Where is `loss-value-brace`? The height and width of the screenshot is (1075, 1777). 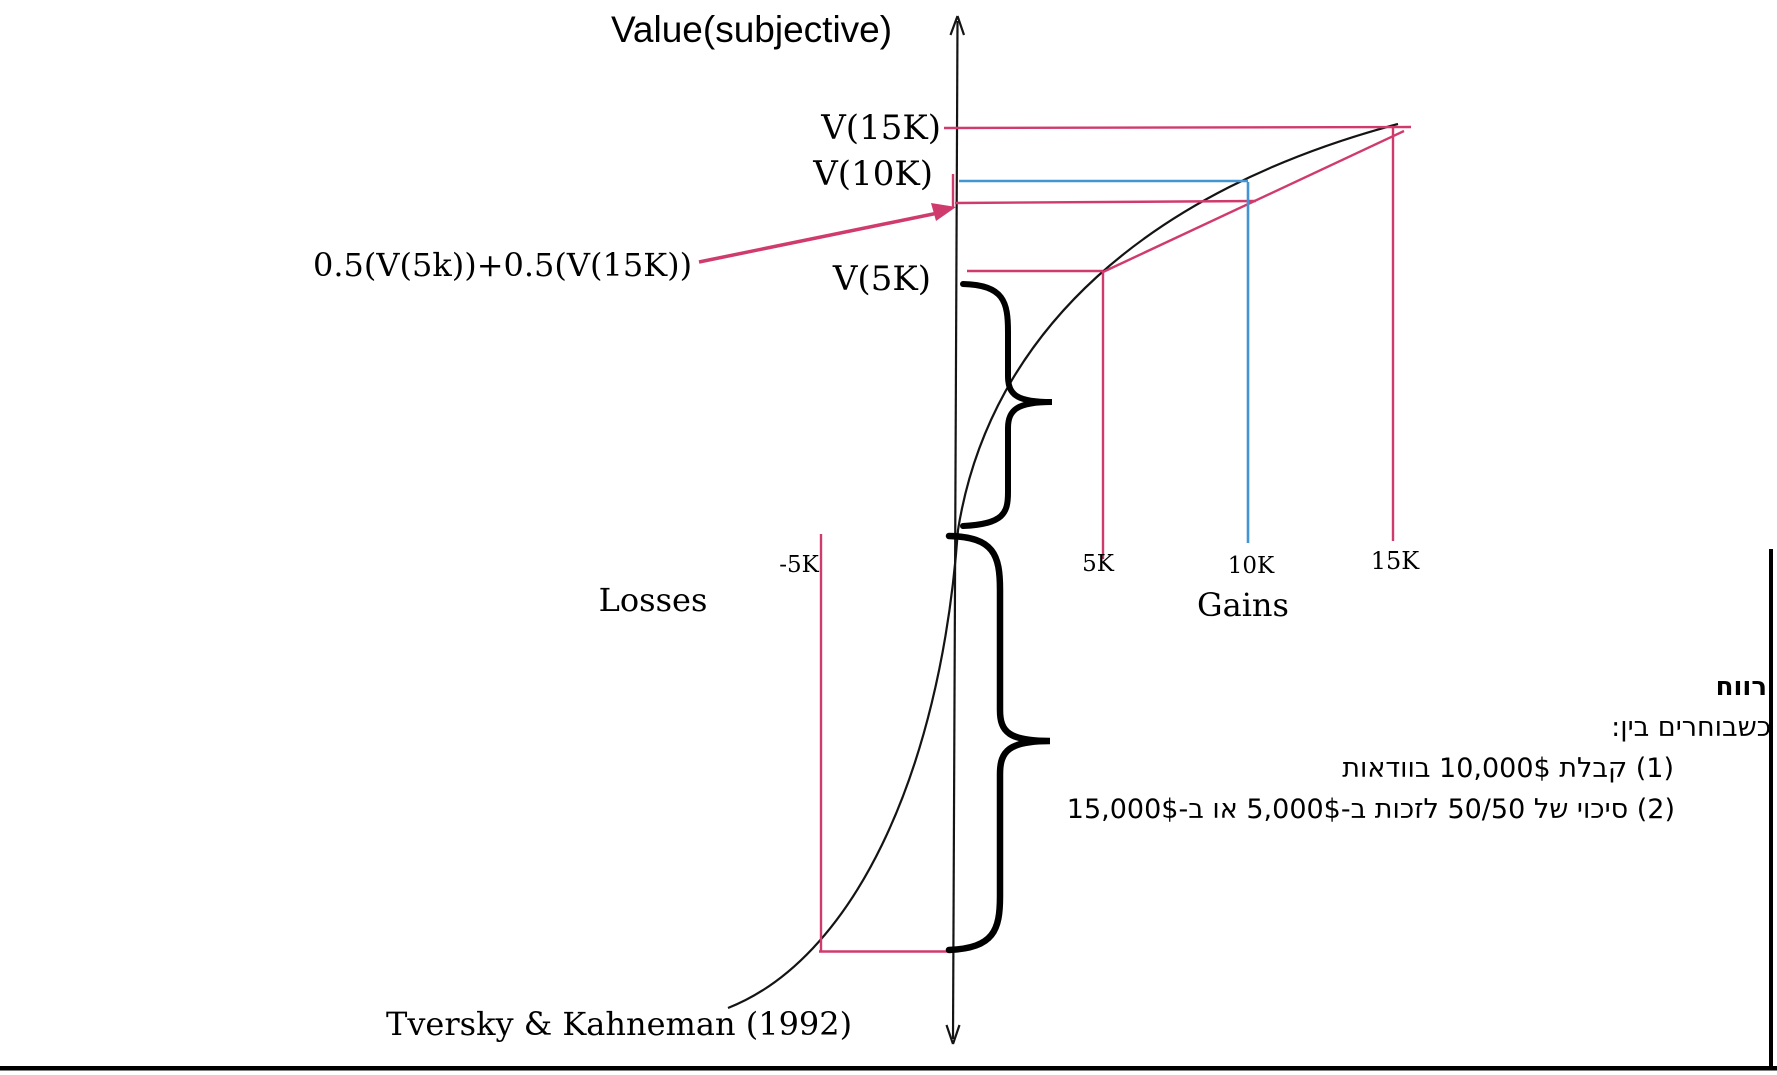
loss-value-brace is located at coordinates (998, 743).